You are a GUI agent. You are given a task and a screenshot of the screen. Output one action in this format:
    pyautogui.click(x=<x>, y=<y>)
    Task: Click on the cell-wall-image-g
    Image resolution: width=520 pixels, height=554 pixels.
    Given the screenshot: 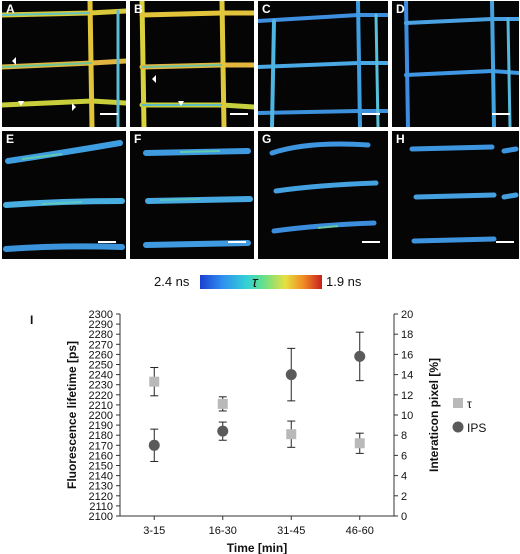 What is the action you would take?
    pyautogui.click(x=324, y=187)
    